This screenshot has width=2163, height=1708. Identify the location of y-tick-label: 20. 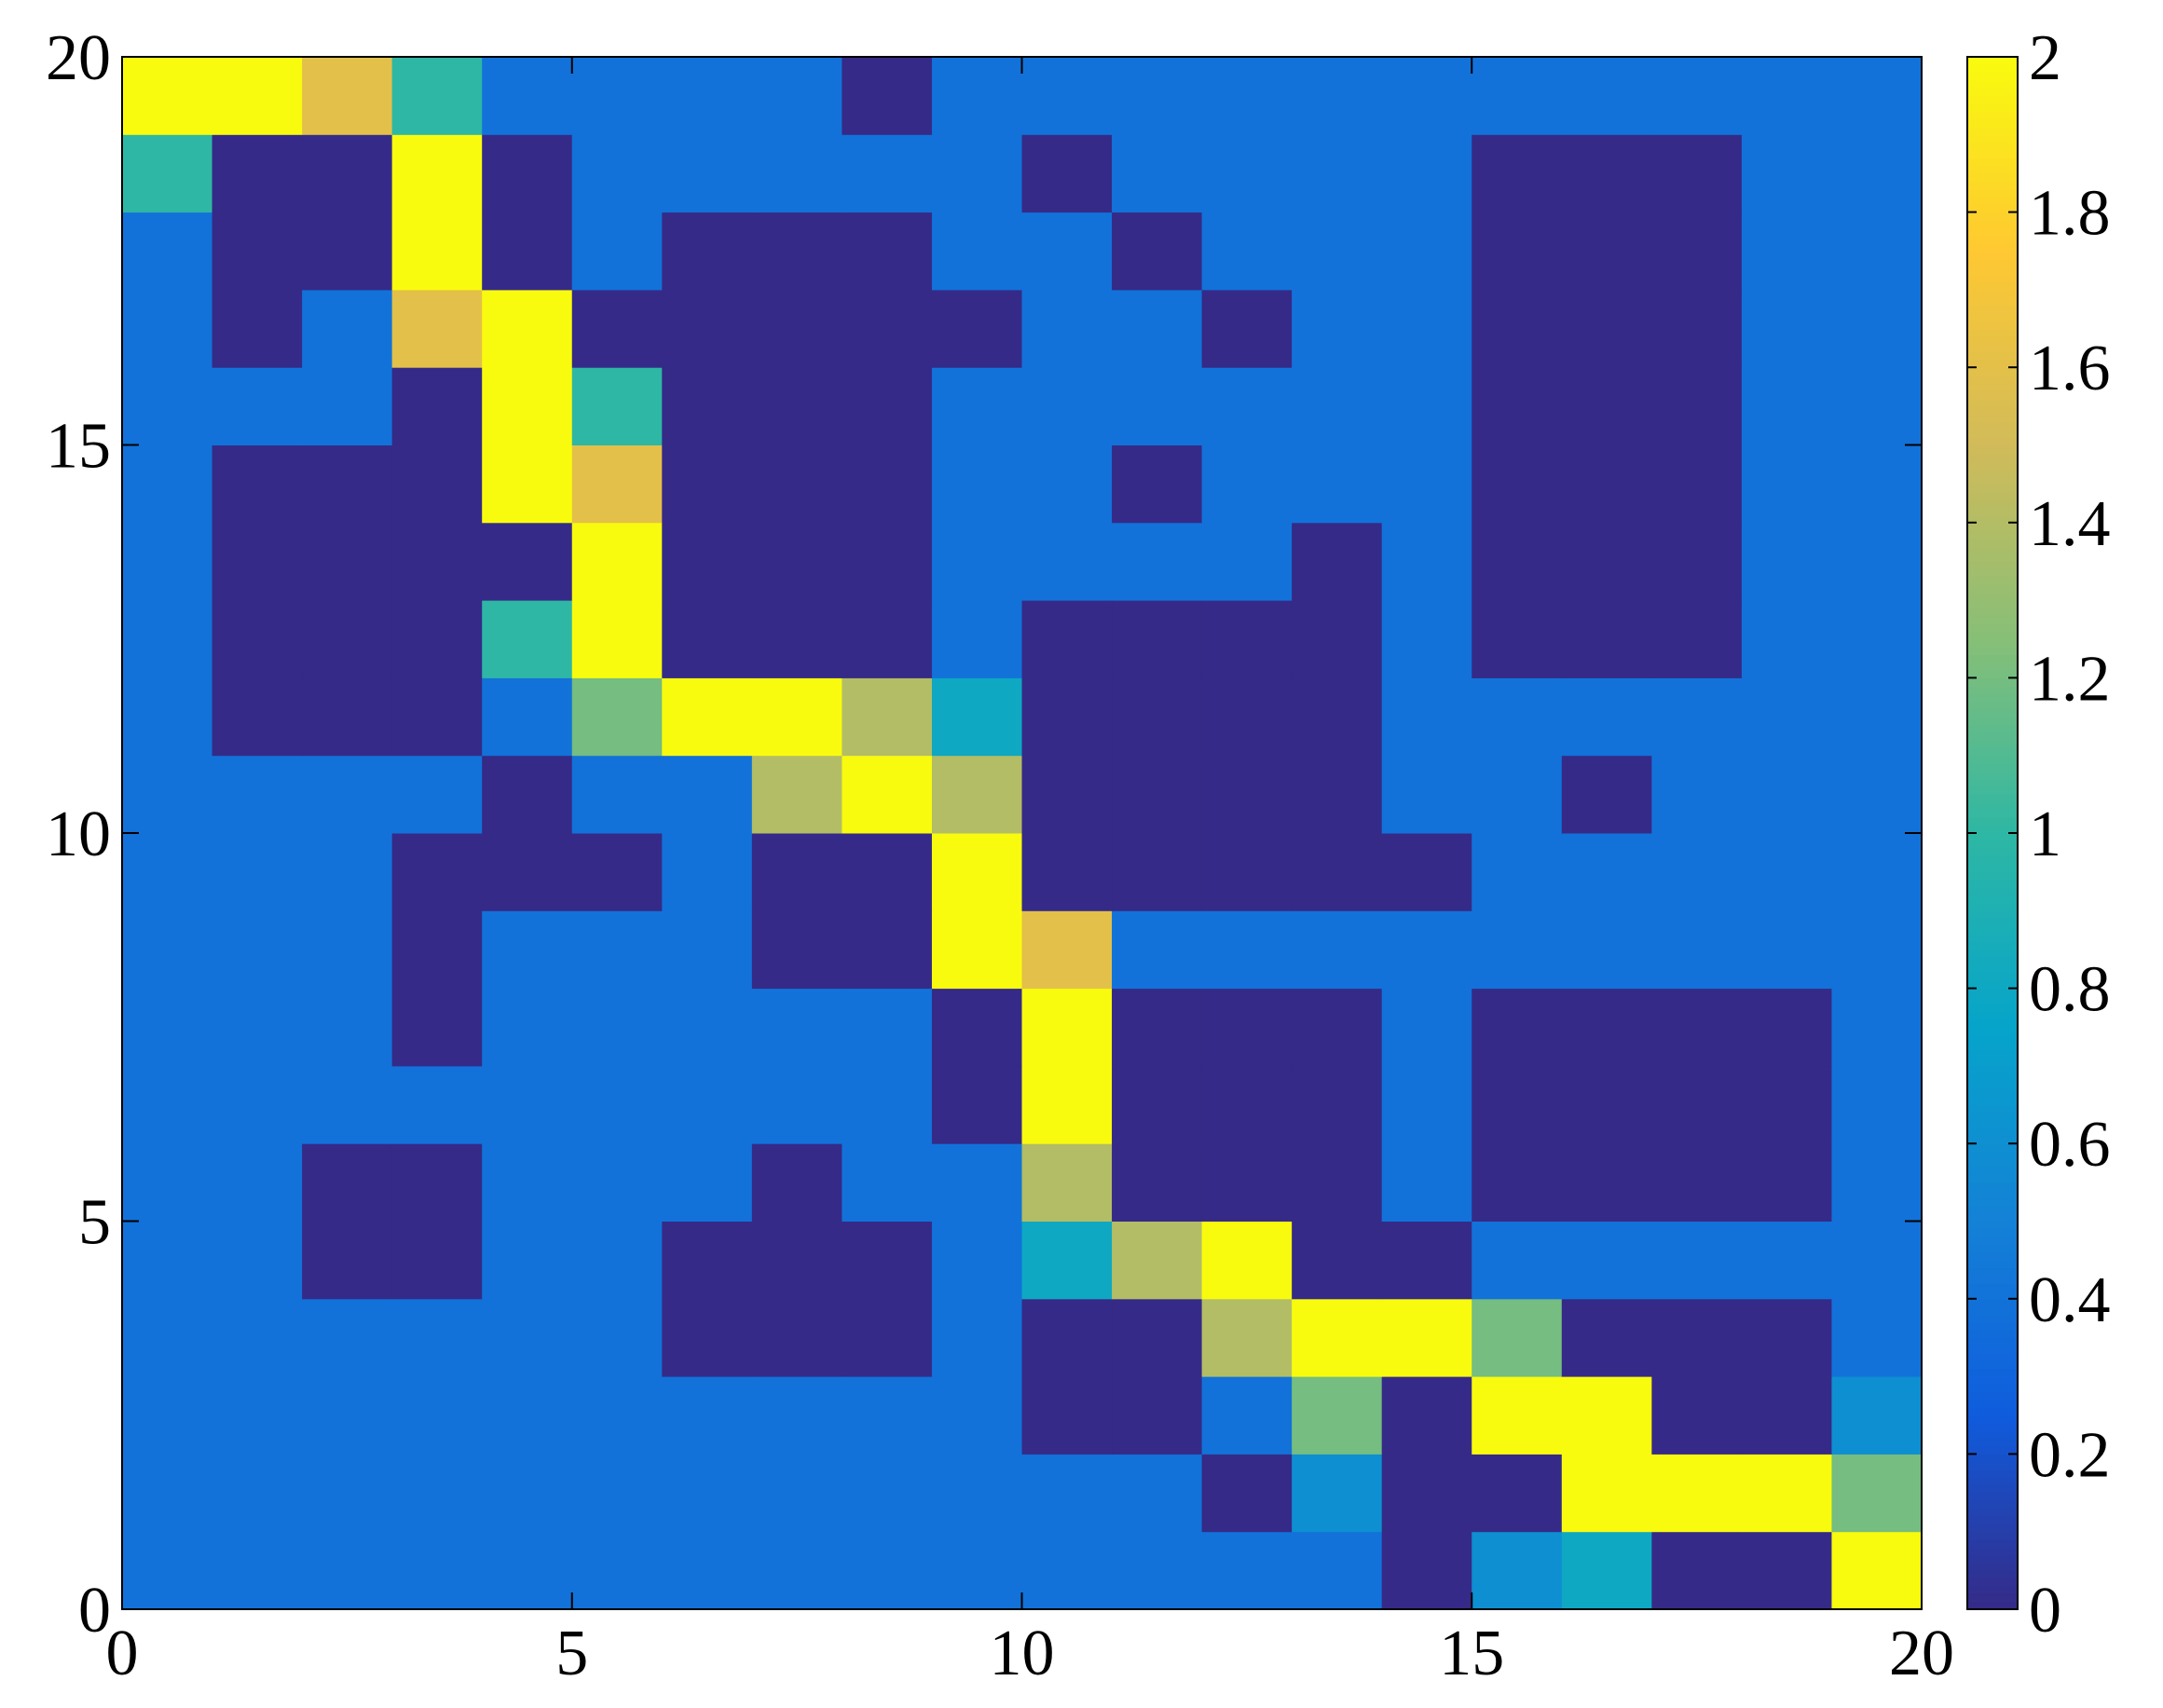
(78, 58).